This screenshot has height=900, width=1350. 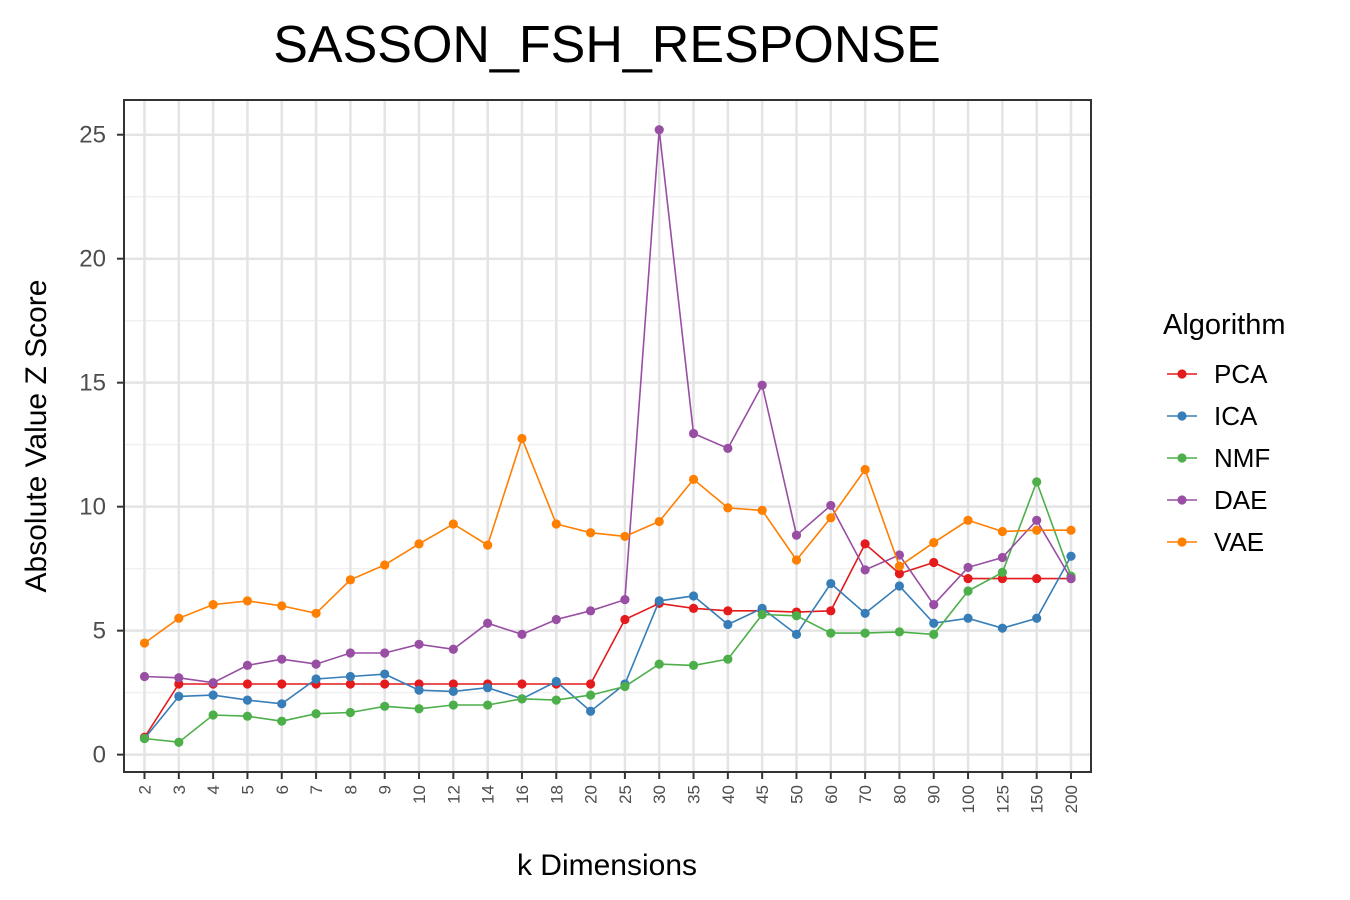 What do you see at coordinates (92, 507) in the screenshot?
I see `y-tick-label: 10` at bounding box center [92, 507].